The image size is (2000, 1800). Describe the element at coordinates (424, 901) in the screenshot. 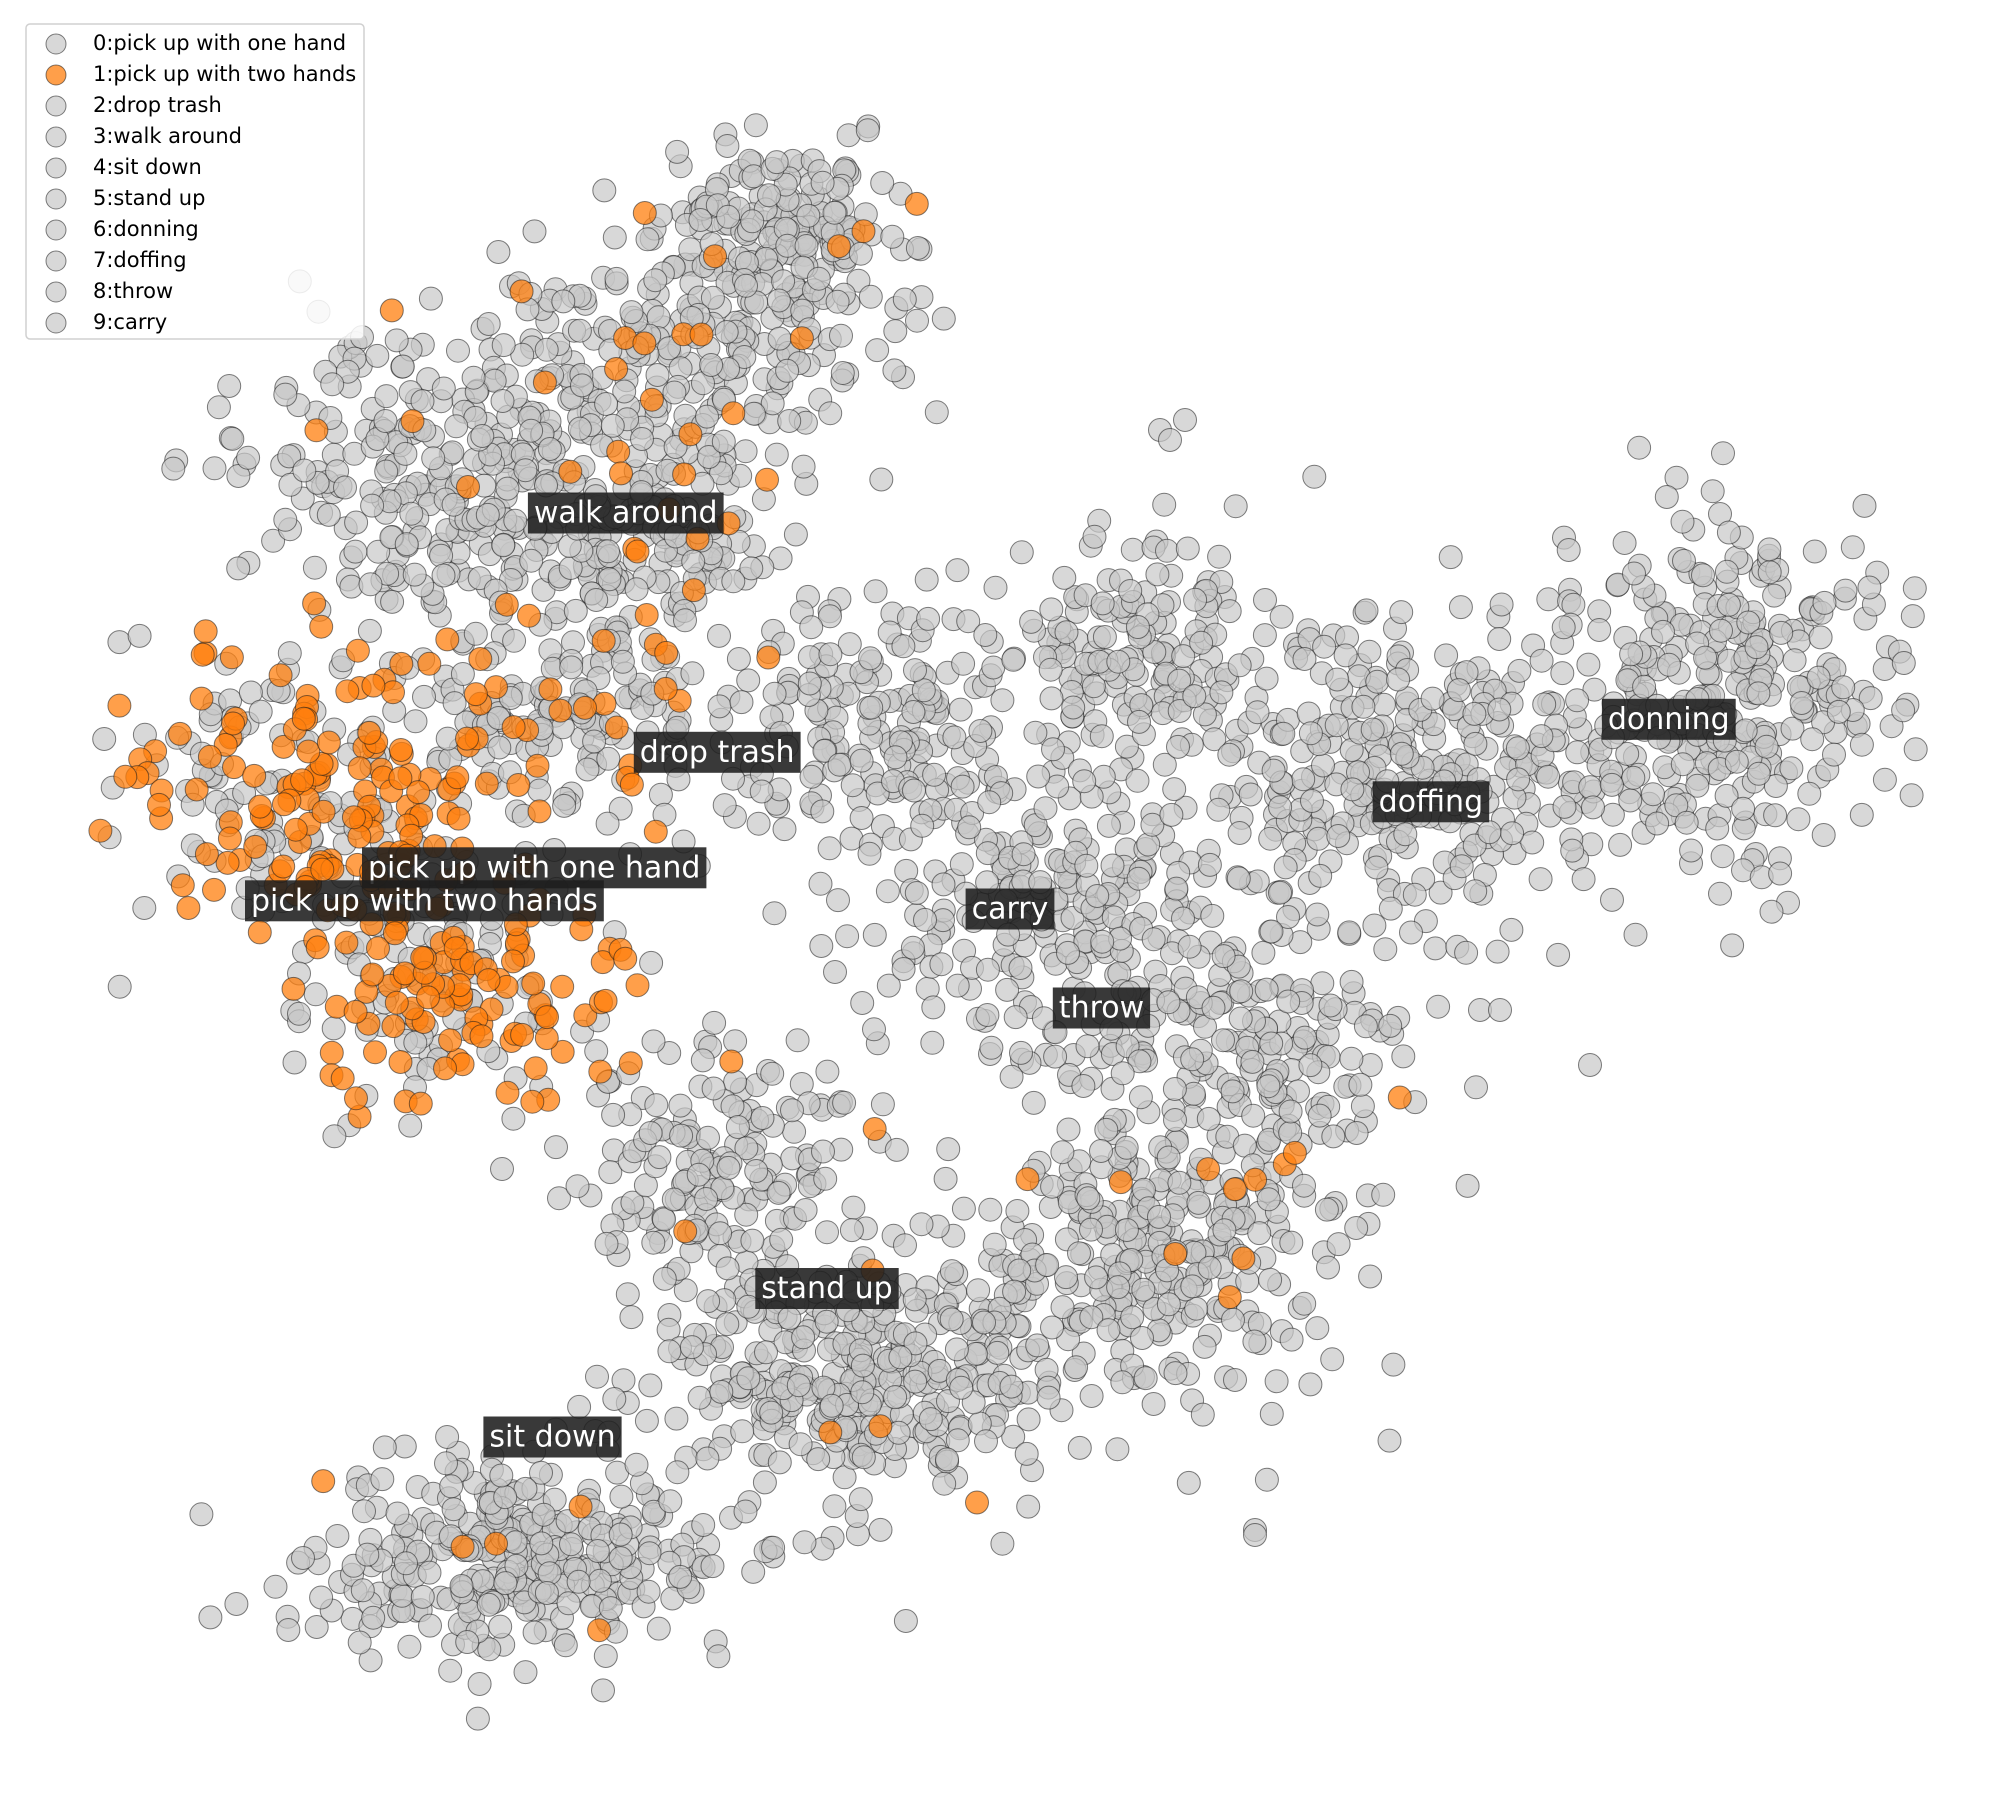

I see `cluster-label: pick up with two hands` at that location.